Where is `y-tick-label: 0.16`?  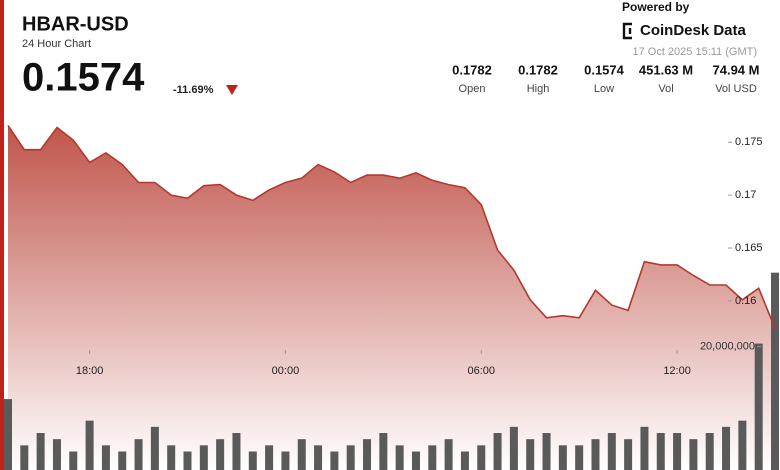 y-tick-label: 0.16 is located at coordinates (745, 301).